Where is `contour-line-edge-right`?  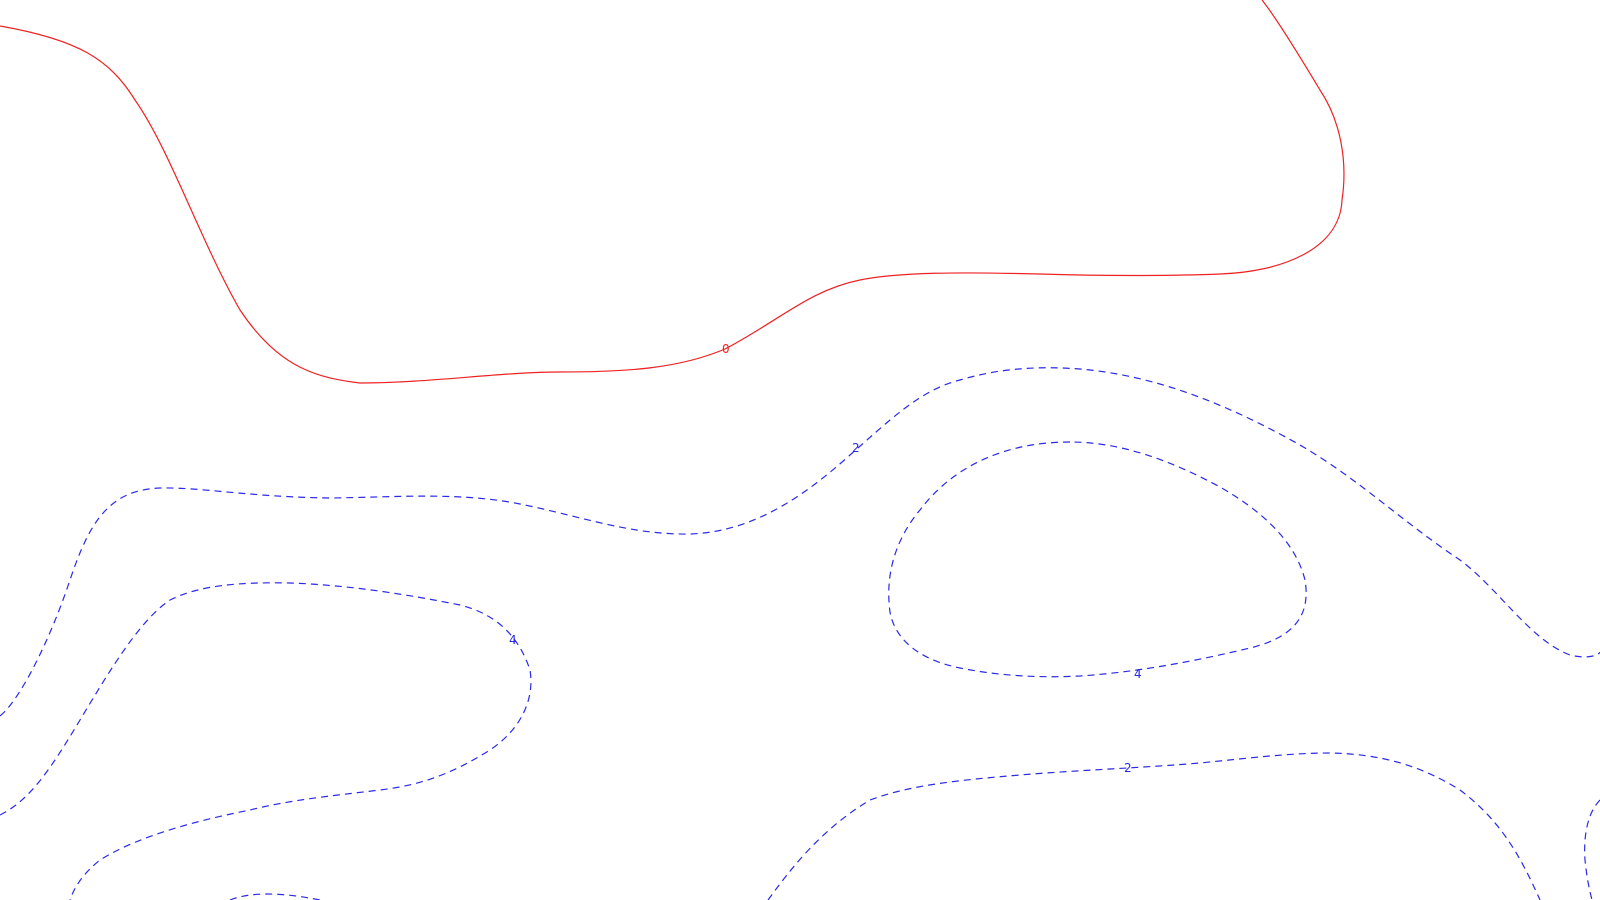
contour-line-edge-right is located at coordinates (1592, 849).